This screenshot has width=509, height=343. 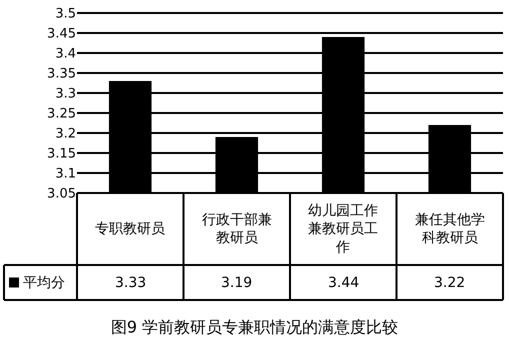 I want to click on y-tick-label: 3.1, so click(x=65, y=174).